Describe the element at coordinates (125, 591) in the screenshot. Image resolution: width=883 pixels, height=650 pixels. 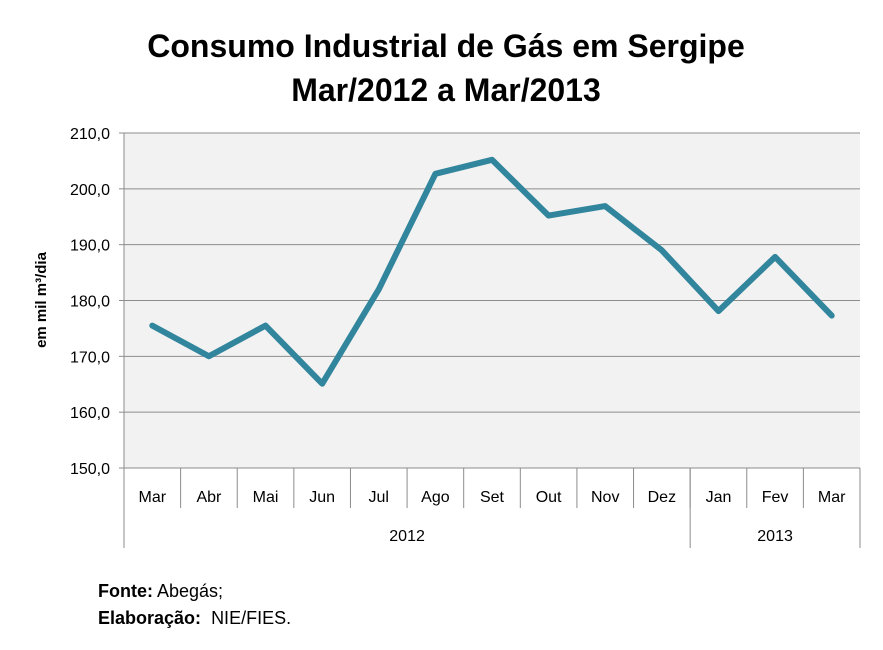
I see `source-label: Fonte:` at that location.